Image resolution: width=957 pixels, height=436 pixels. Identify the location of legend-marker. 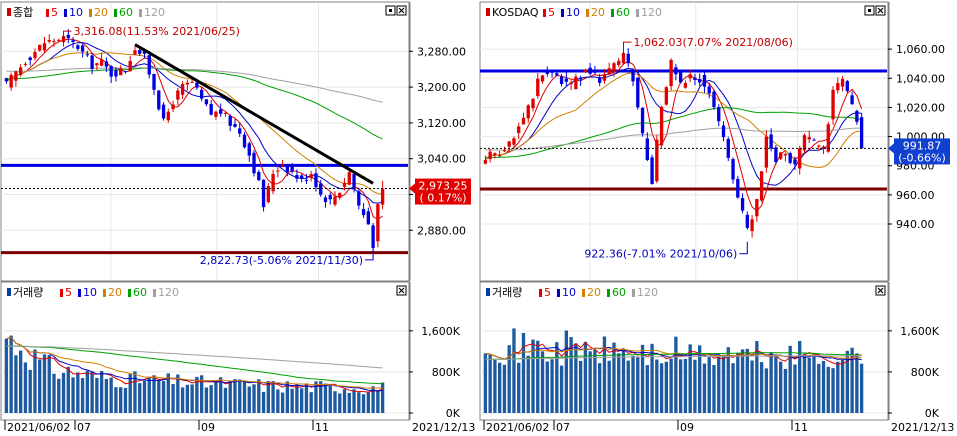
(9, 292).